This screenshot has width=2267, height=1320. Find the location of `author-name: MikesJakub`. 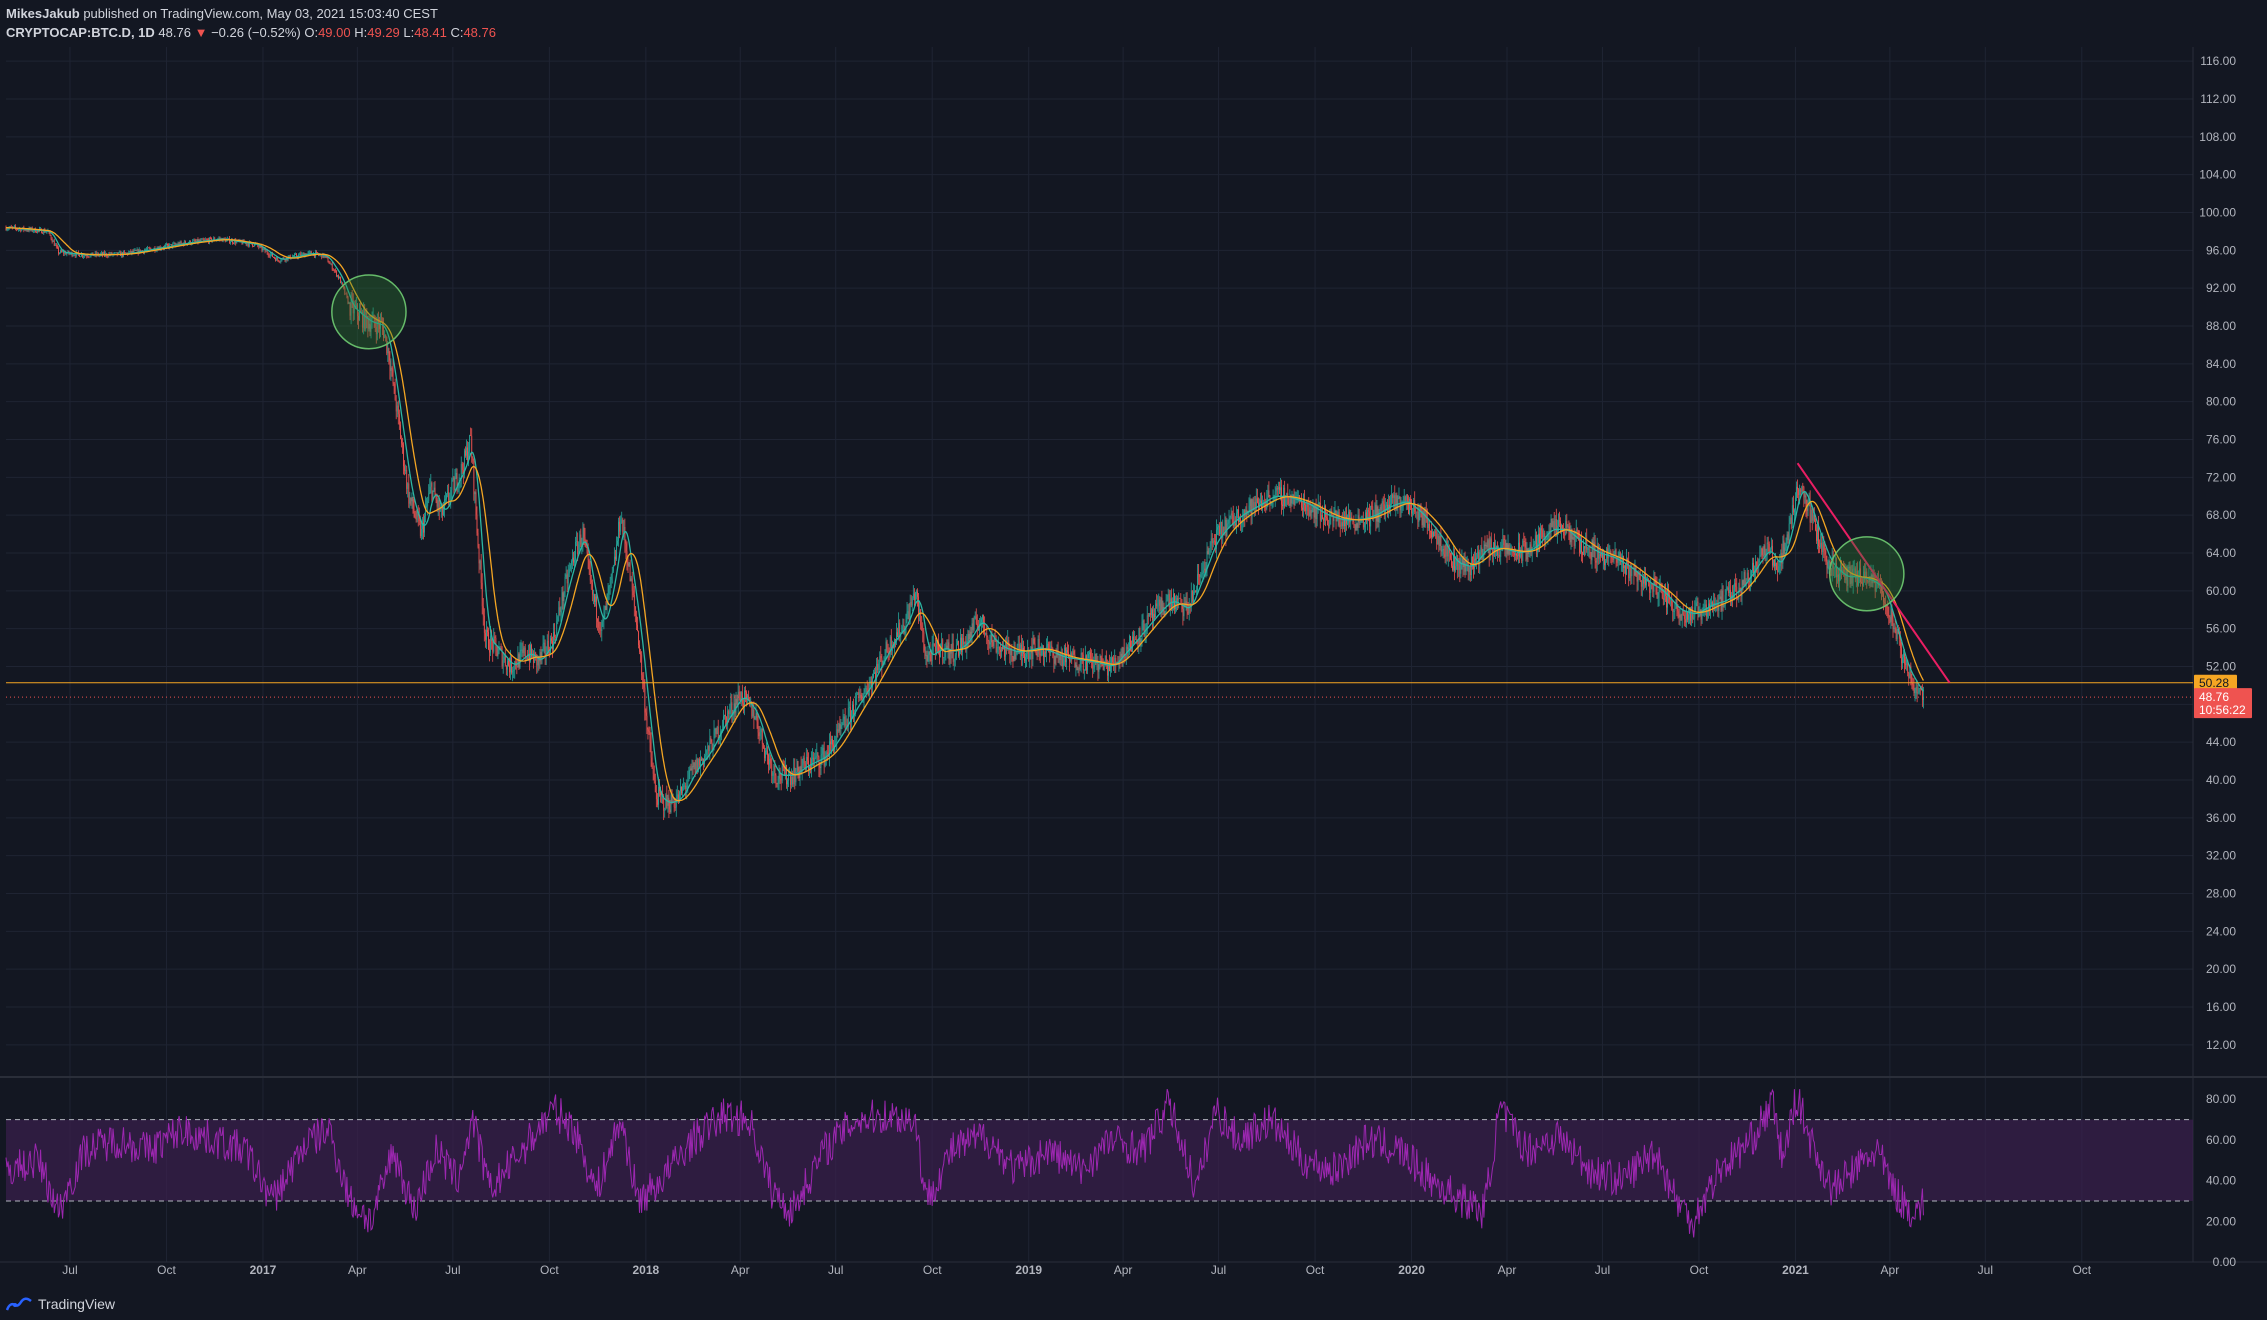

author-name: MikesJakub is located at coordinates (43, 13).